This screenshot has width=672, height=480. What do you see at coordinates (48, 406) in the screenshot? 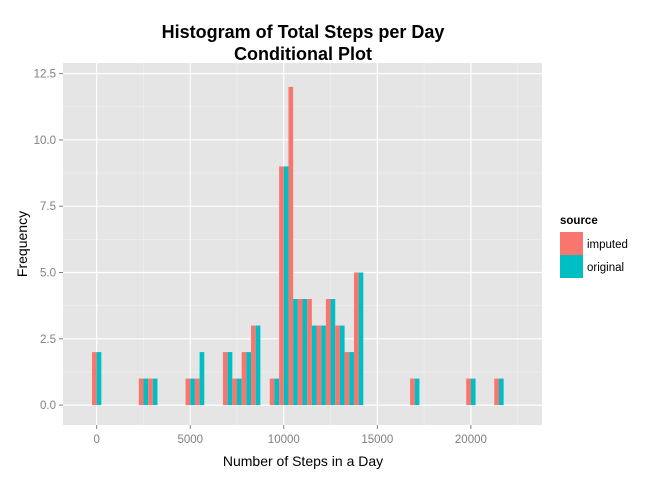
I see `y-tick-label: 0.0` at bounding box center [48, 406].